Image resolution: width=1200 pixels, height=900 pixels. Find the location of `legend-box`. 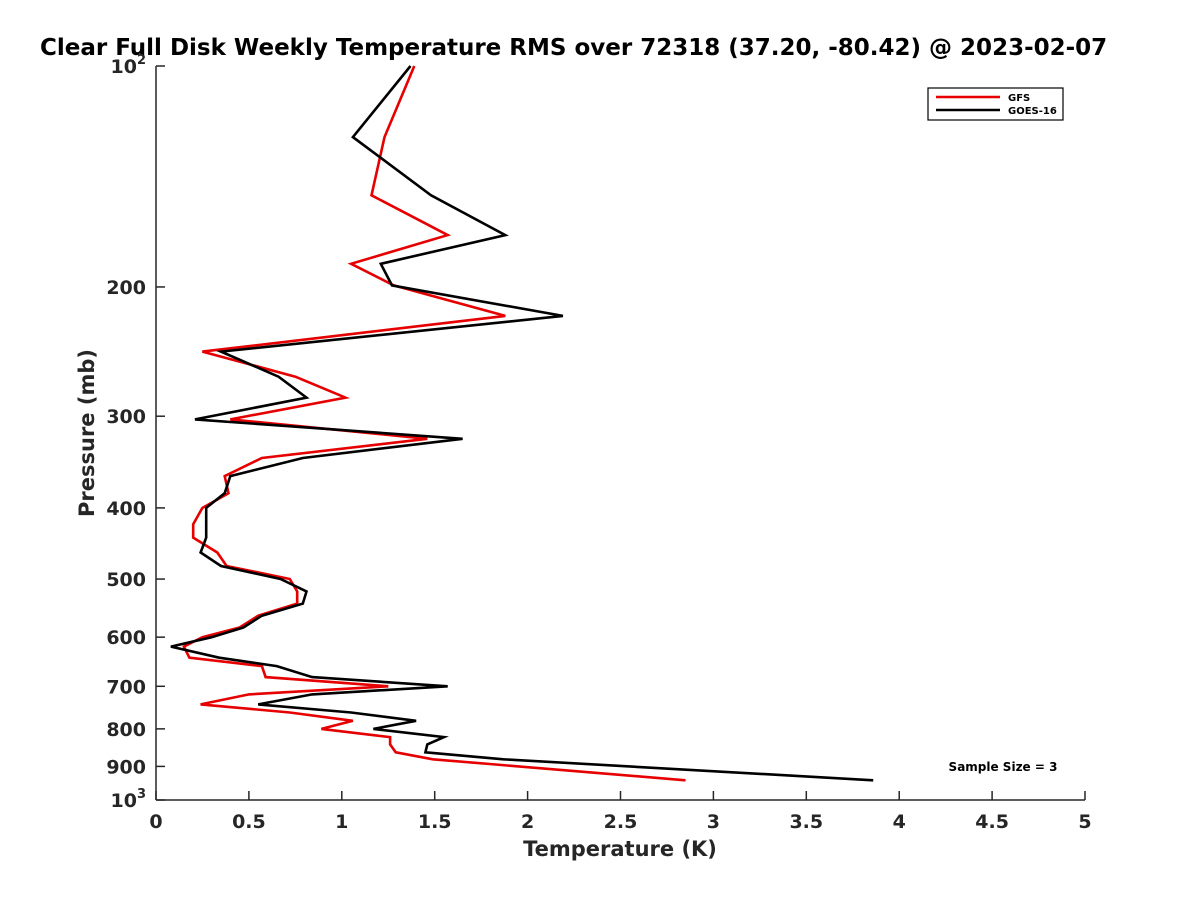

legend-box is located at coordinates (995, 104).